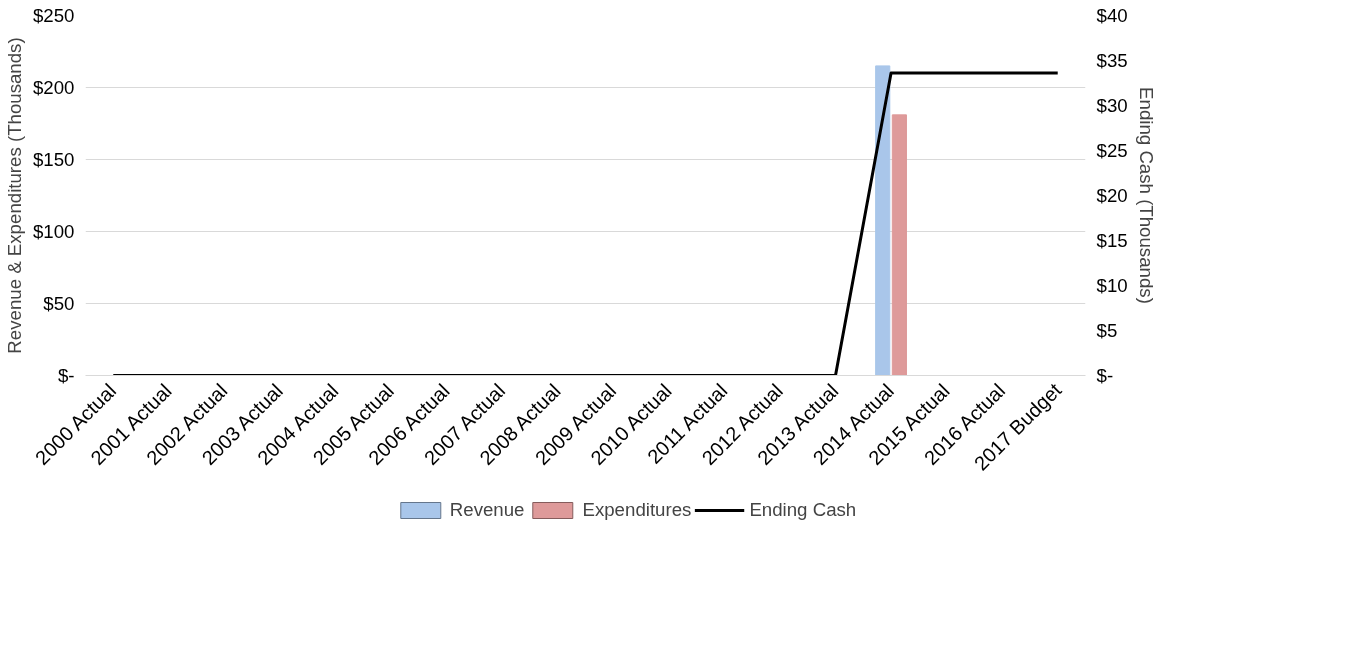 This screenshot has height=649, width=1349. I want to click on y-tick-label: $50, so click(59, 303).